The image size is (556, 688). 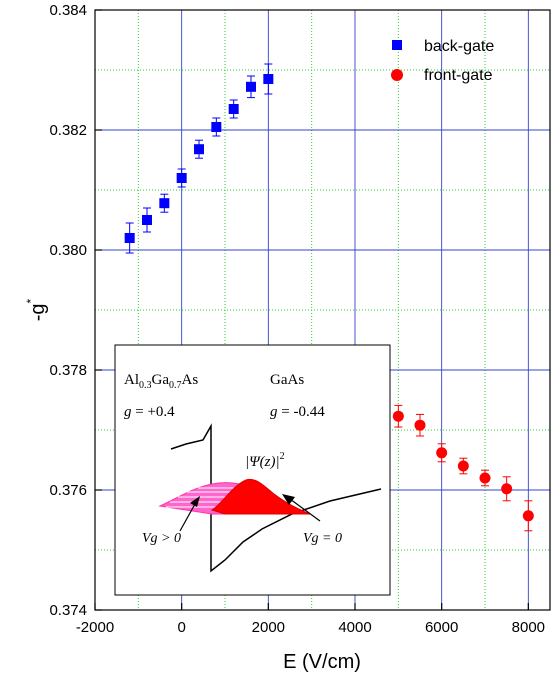 I want to click on legend: back-gate front-gate, so click(x=442, y=61).